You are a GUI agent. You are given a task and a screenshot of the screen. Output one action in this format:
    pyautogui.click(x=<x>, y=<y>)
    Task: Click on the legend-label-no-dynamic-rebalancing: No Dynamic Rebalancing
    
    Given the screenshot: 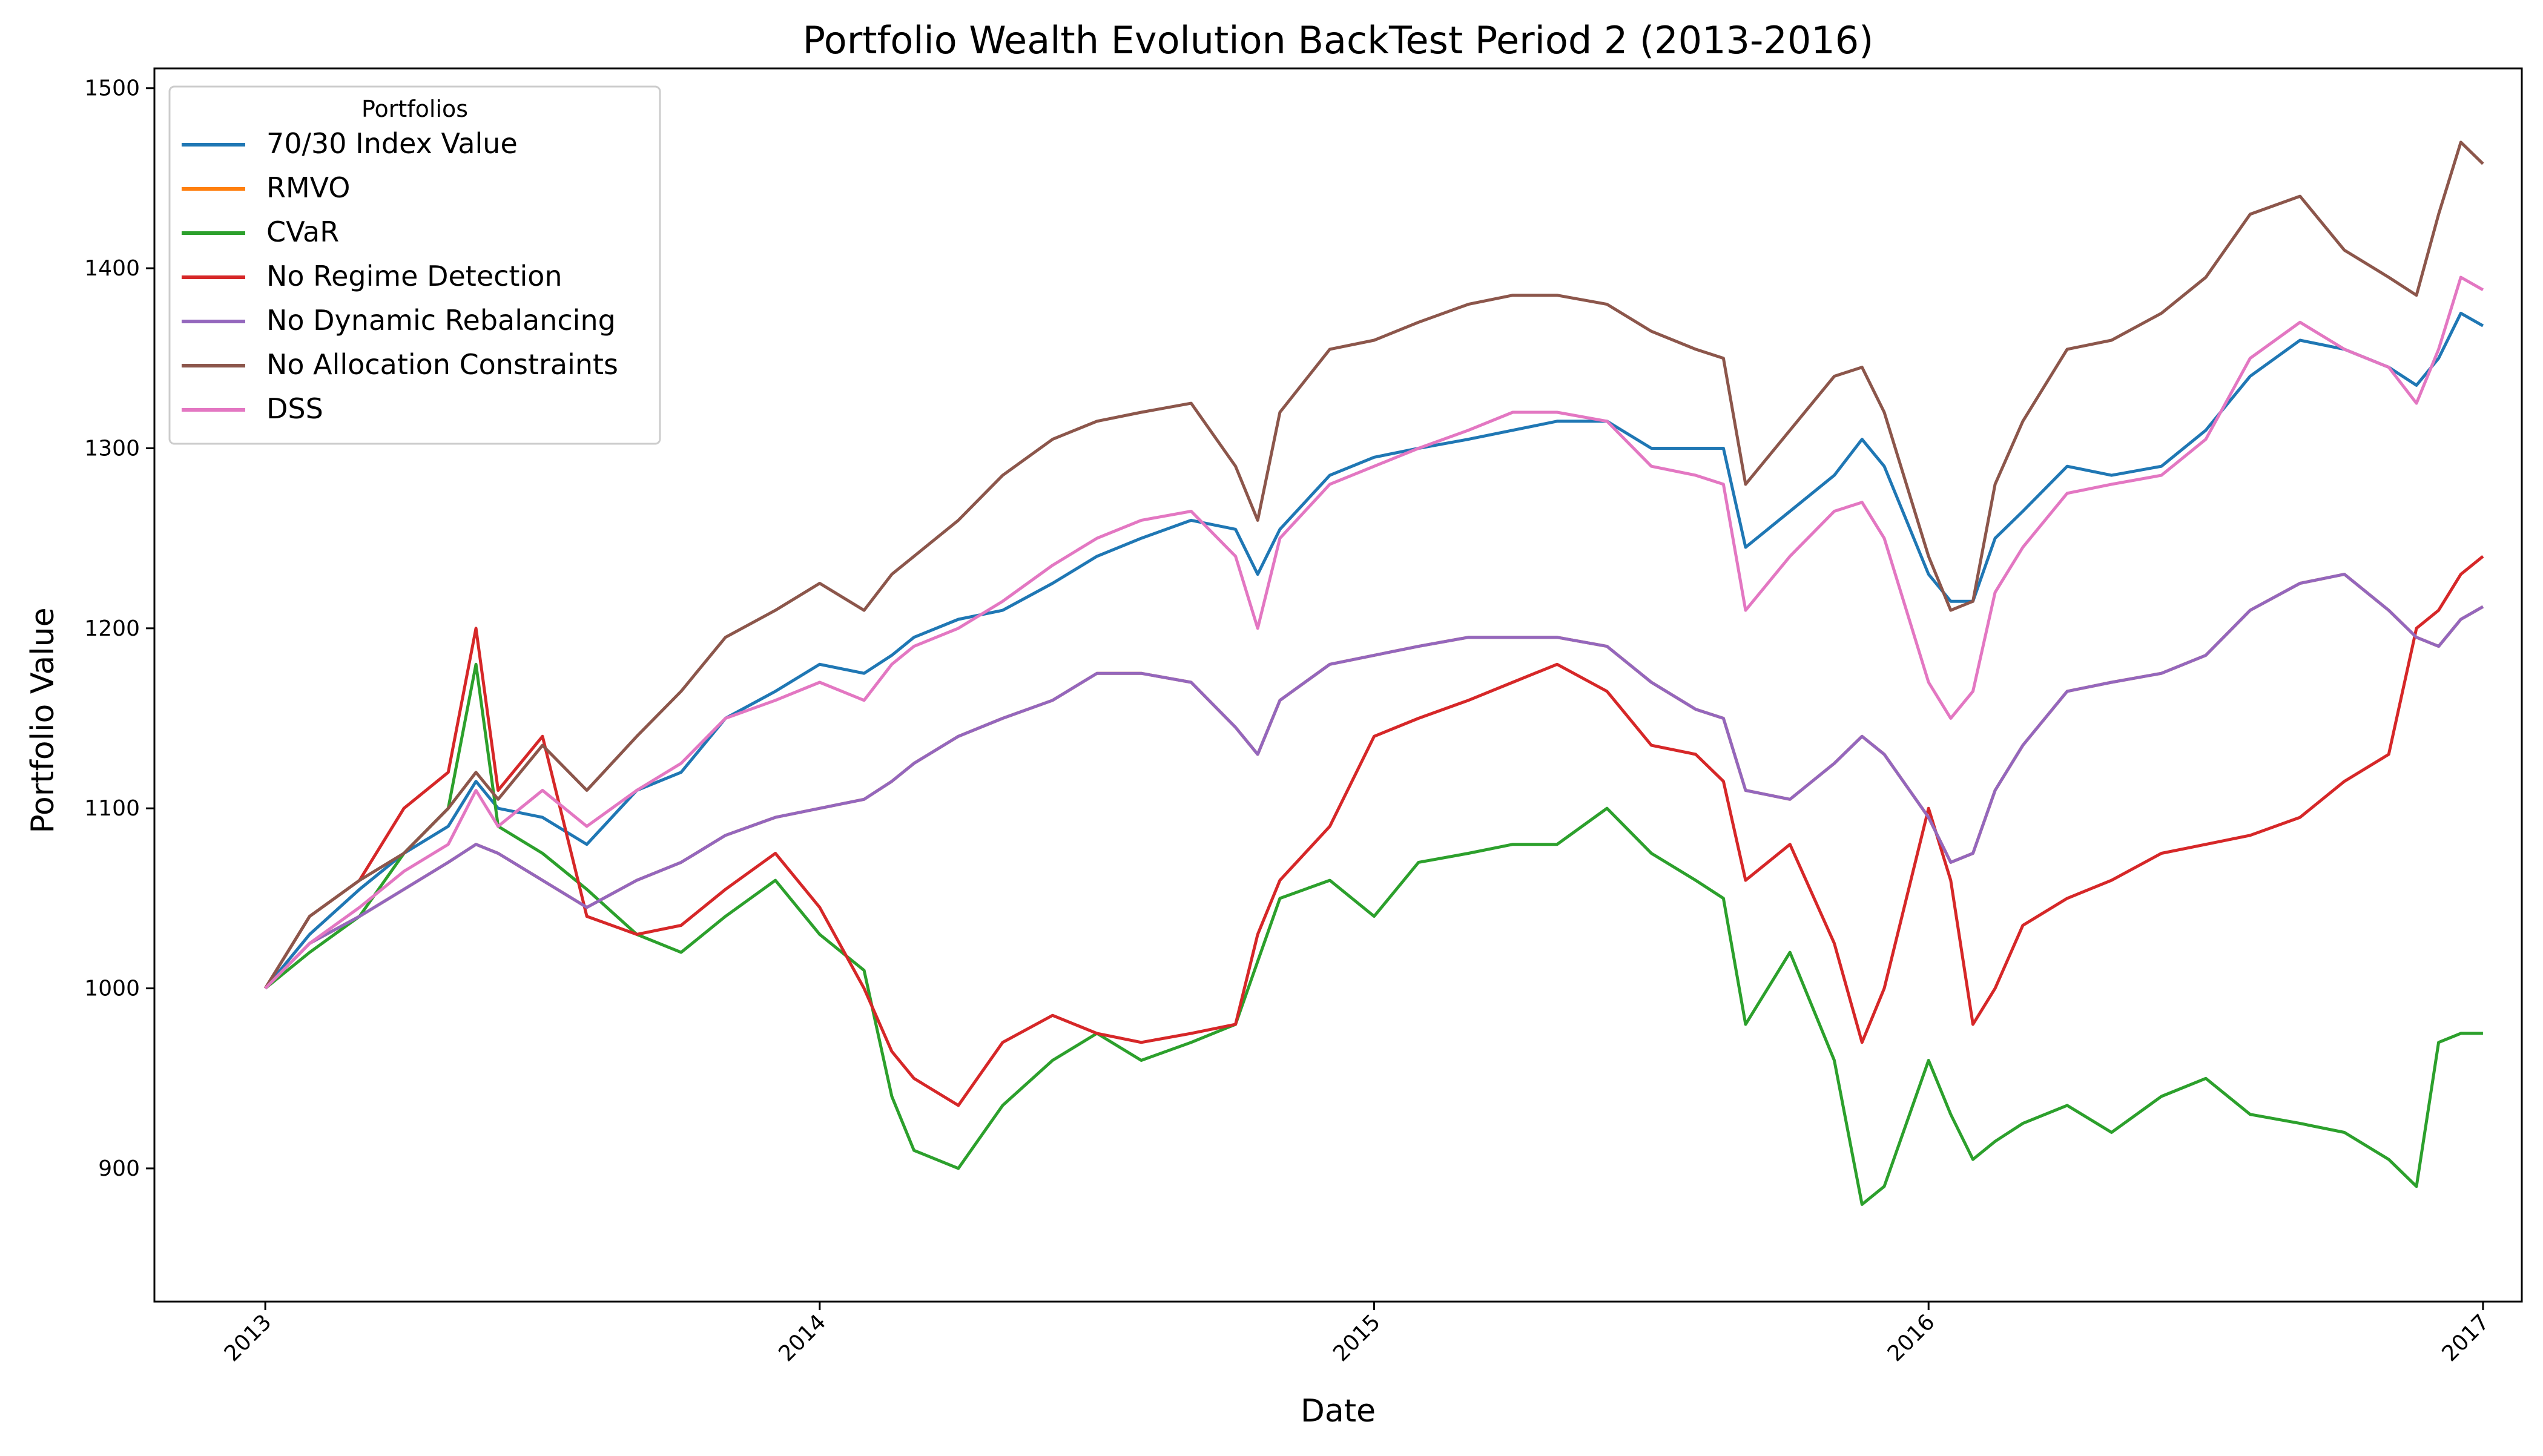 What is the action you would take?
    pyautogui.click(x=441, y=320)
    